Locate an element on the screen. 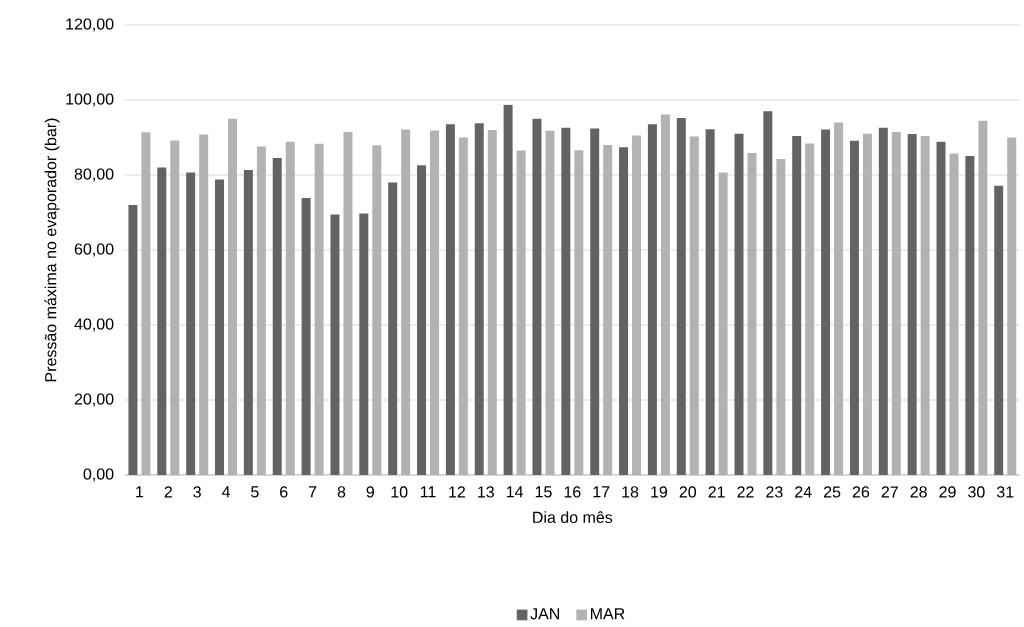  y-tick-label: 60,00 is located at coordinates (94, 250).